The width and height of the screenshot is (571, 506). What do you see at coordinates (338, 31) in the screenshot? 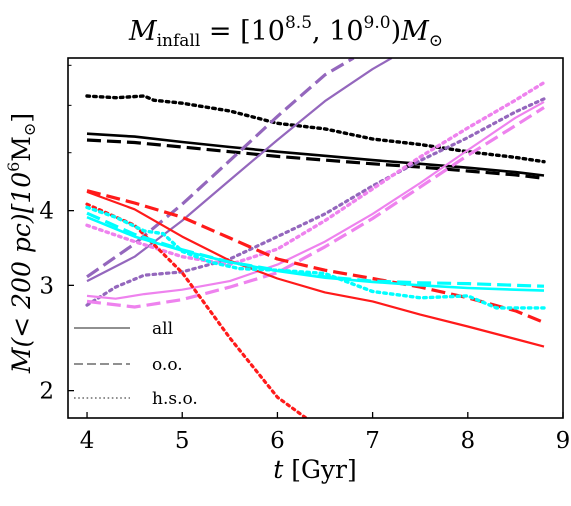
I see `title-sep: , 10` at bounding box center [338, 31].